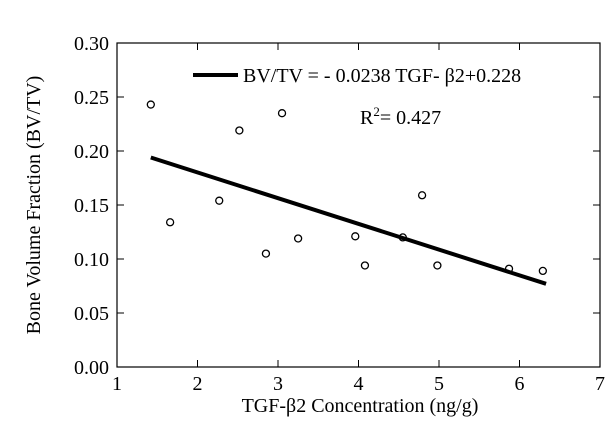  Describe the element at coordinates (410, 118) in the screenshot. I see `r-squared-rest: = 0.427` at that location.